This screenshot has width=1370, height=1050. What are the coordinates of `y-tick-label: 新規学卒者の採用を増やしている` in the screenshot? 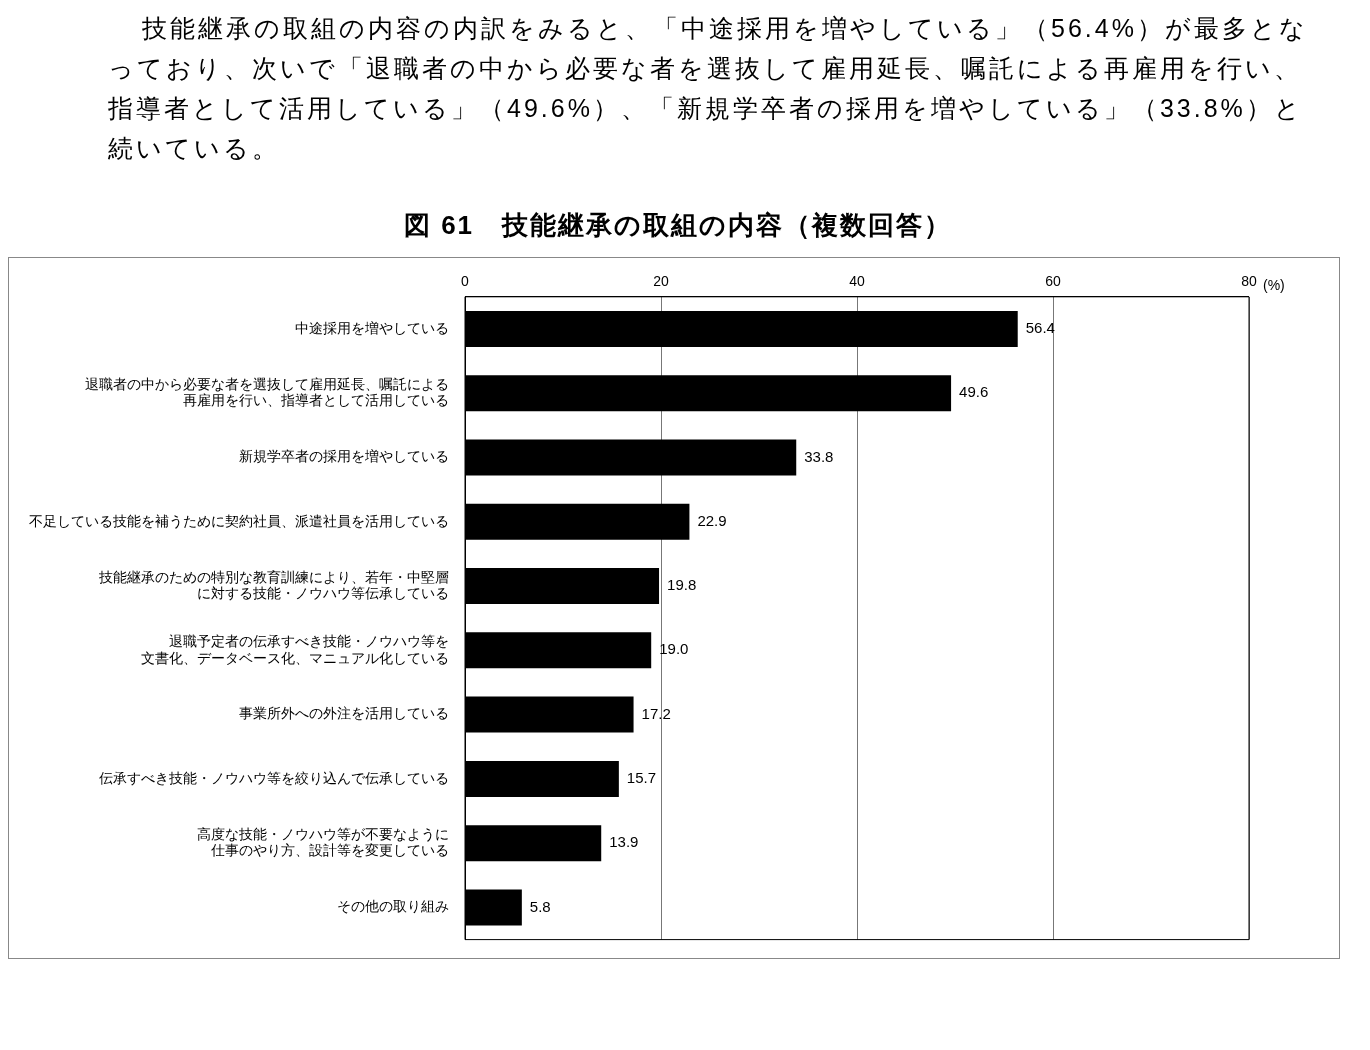 It's located at (344, 456).